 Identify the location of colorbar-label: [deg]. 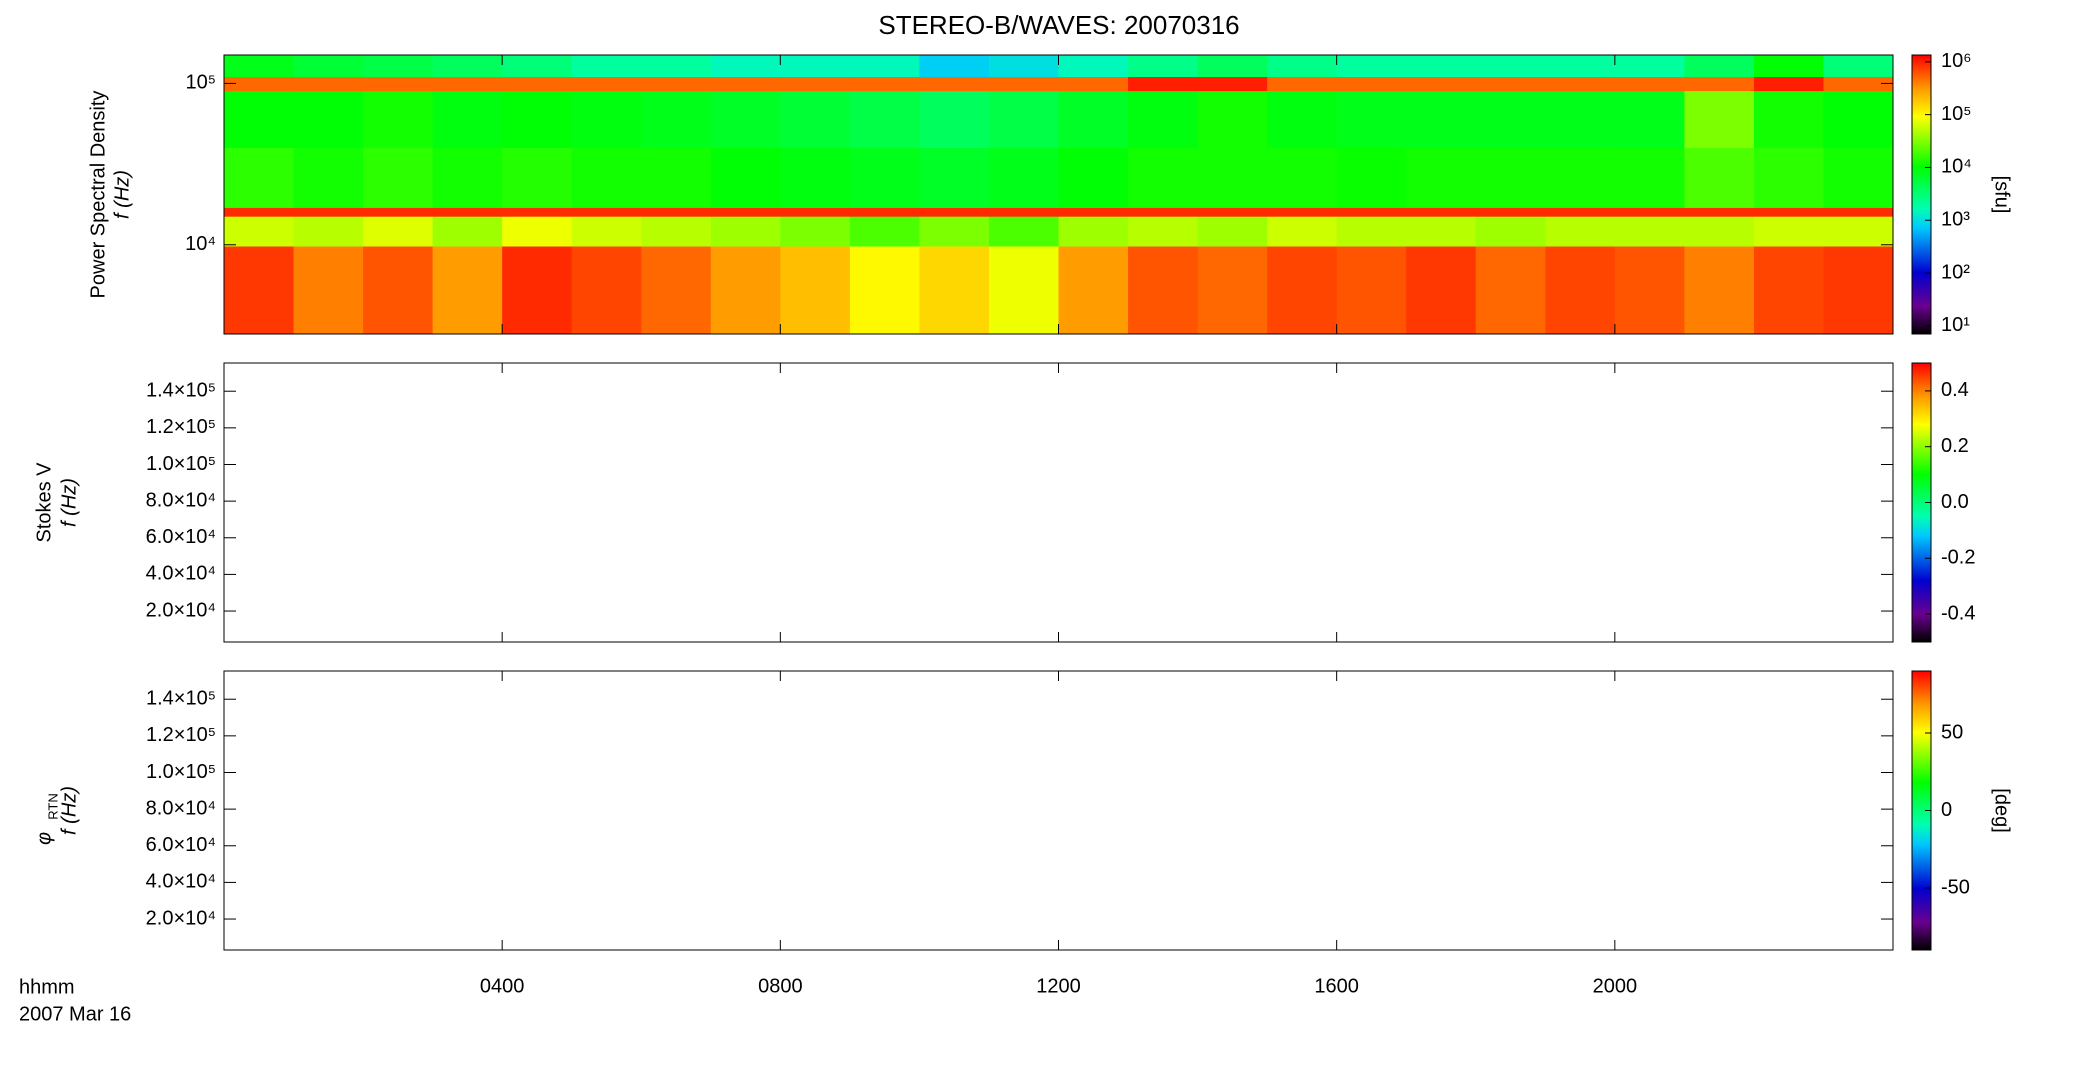
(2002, 810).